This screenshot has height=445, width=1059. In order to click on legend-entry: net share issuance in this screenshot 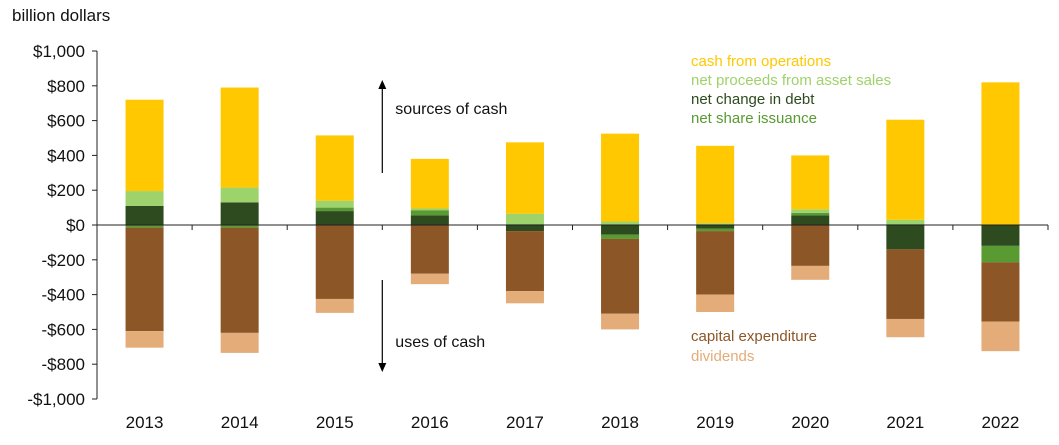, I will do `click(754, 118)`.